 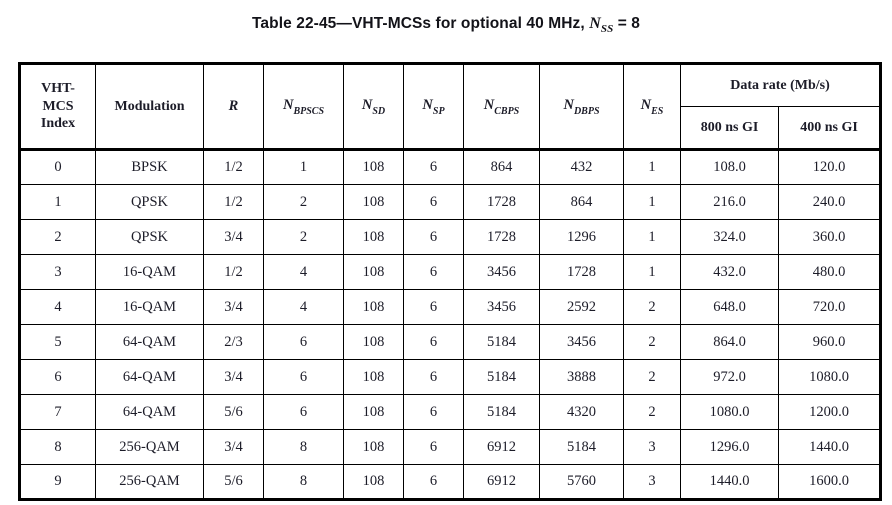 I want to click on table-cell: 2592, so click(x=581, y=307).